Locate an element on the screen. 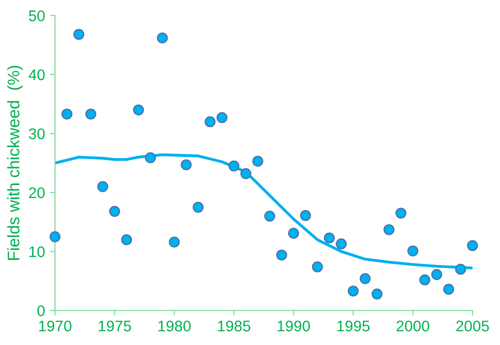  x-tick-label: 2005 is located at coordinates (472, 326).